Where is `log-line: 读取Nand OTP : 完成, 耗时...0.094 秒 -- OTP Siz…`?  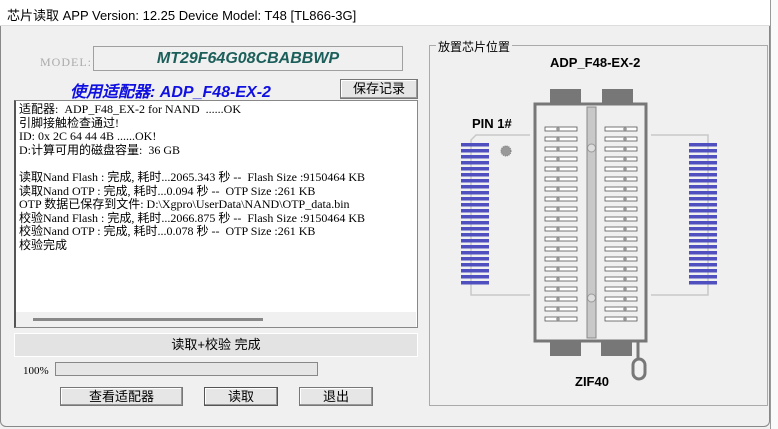 log-line: 读取Nand OTP : 完成, 耗时...0.094 秒 -- OTP Siz… is located at coordinates (167, 190).